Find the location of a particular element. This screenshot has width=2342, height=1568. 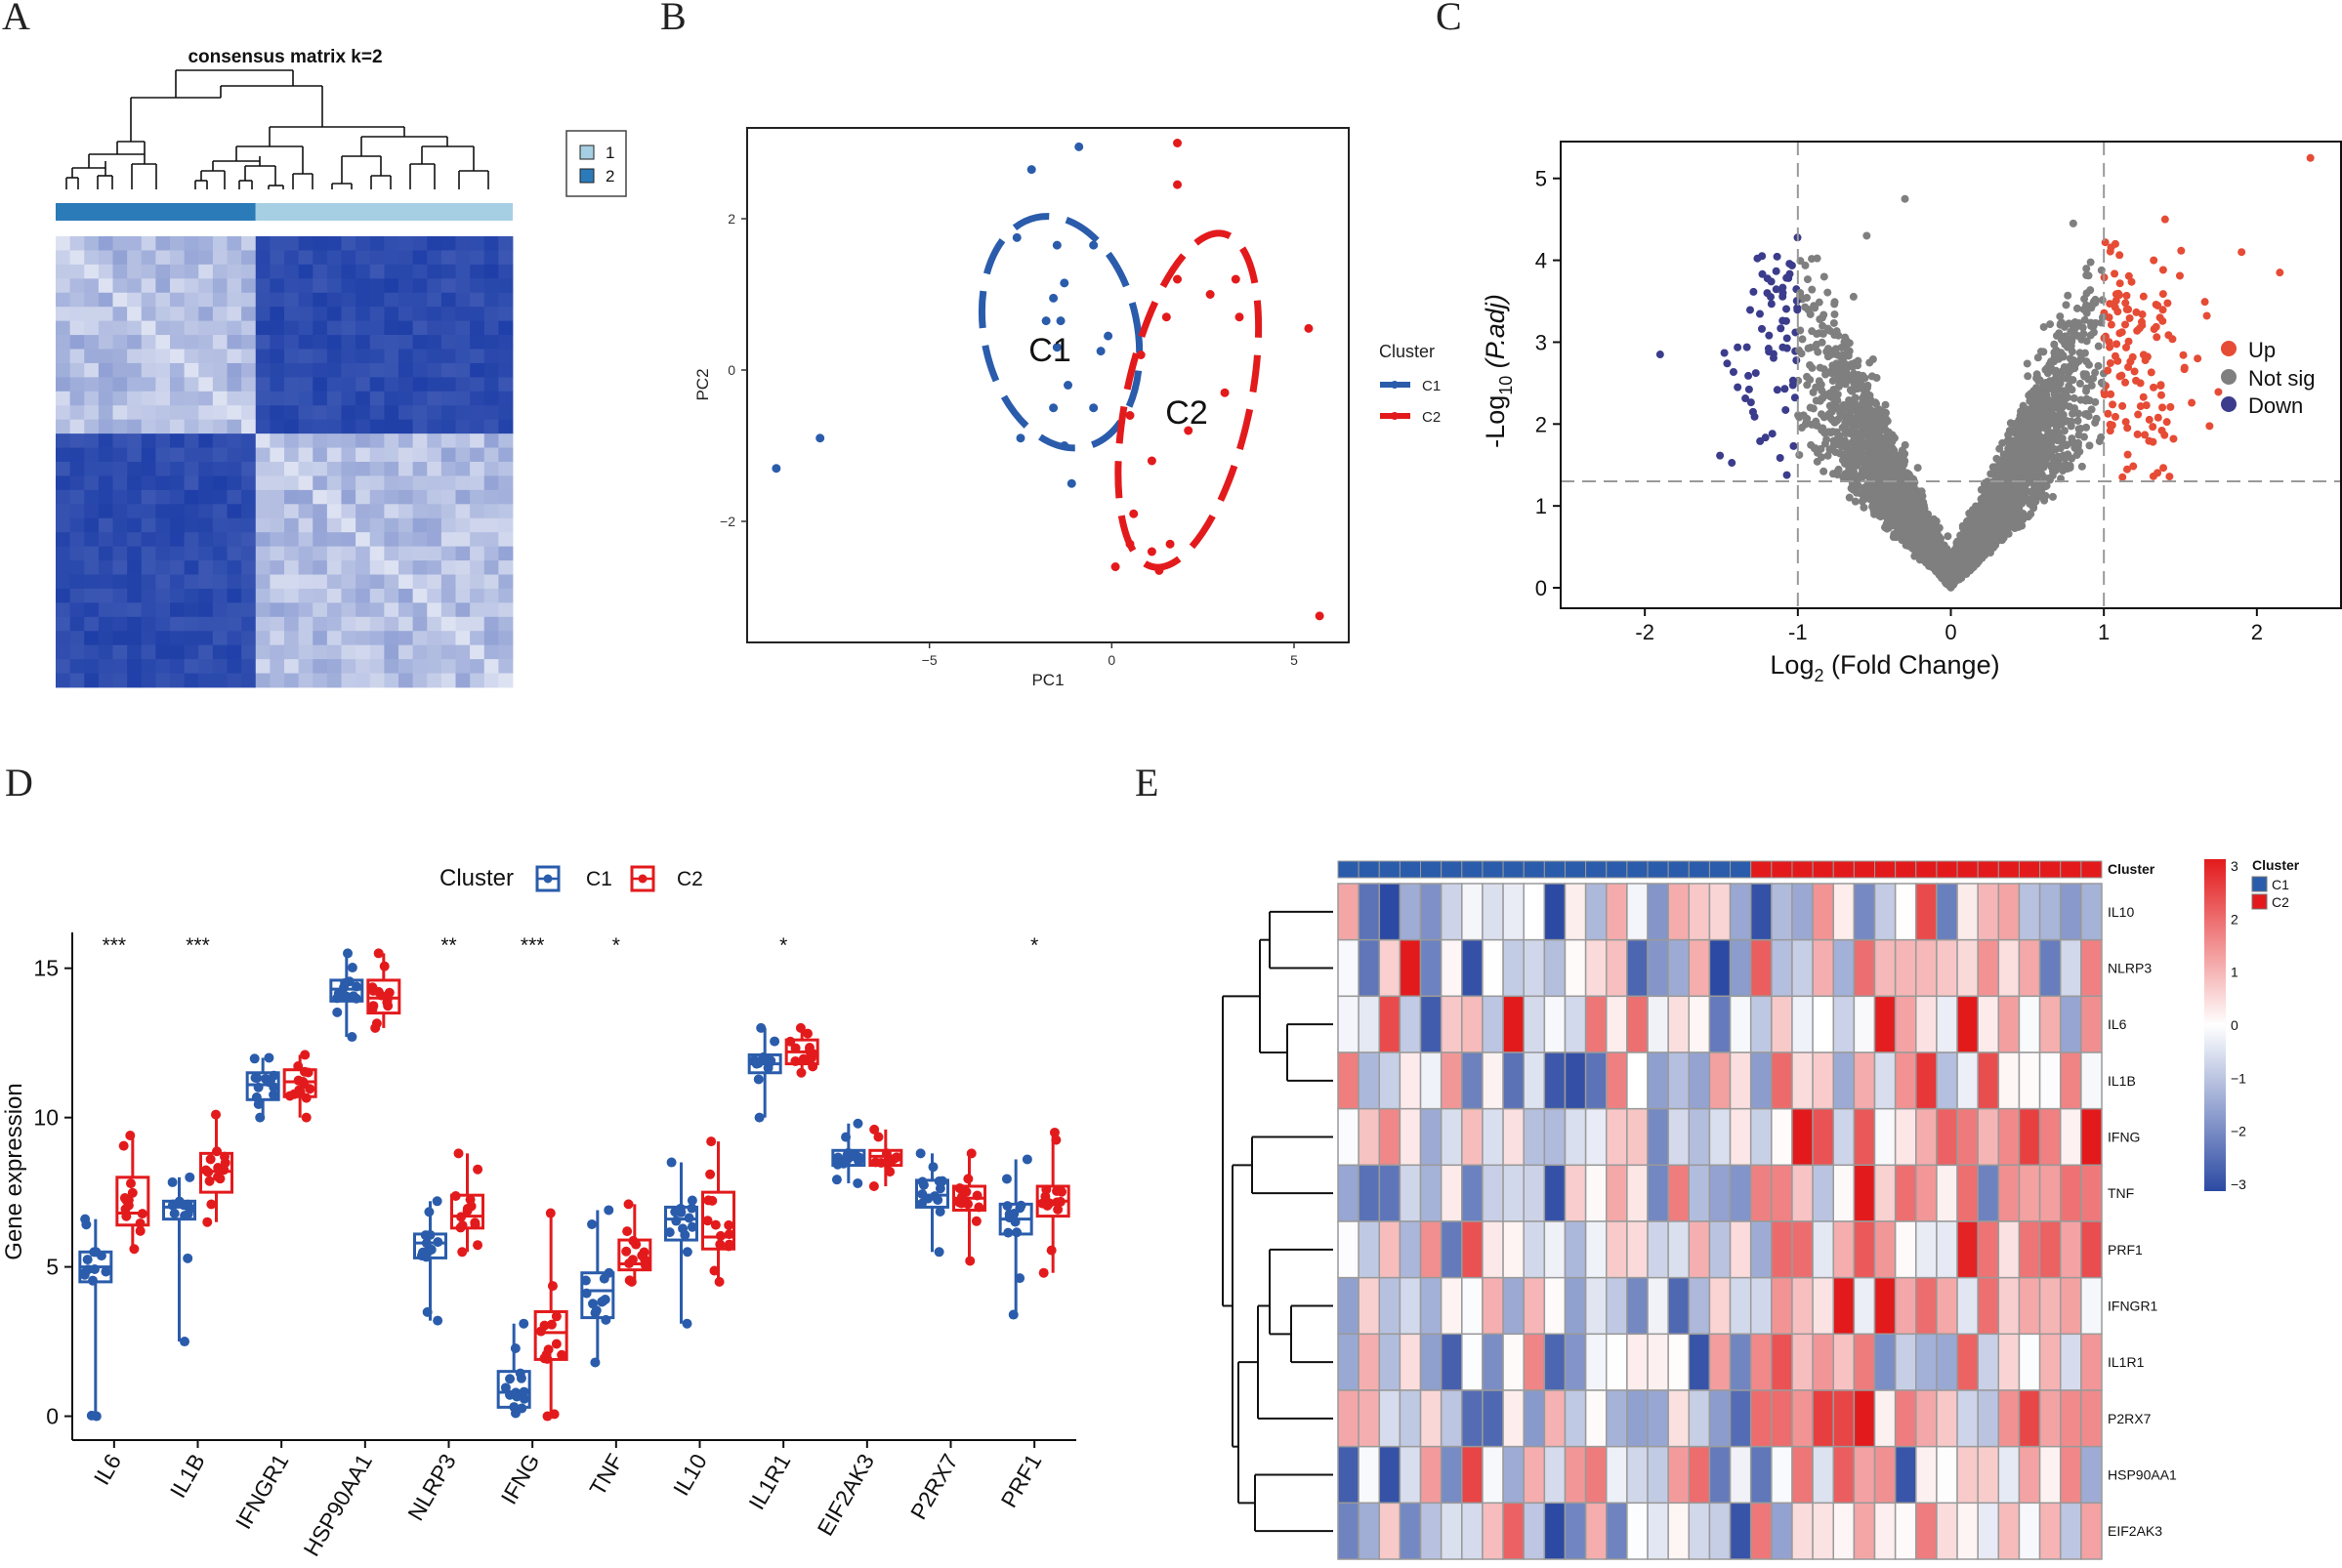

pca-y-tick-label: −2 is located at coordinates (727, 521).